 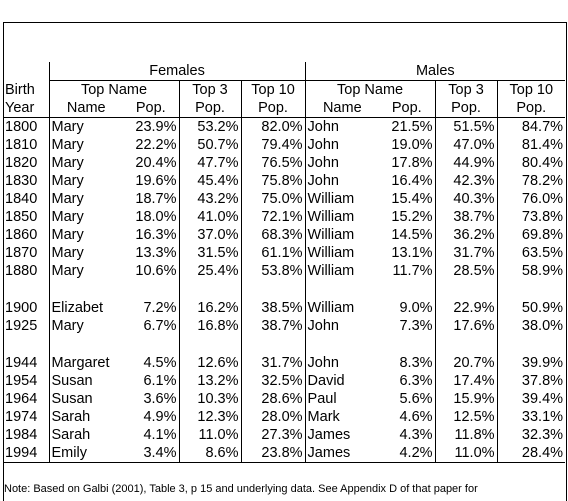 I want to click on cell-f-pop: 7.2%, so click(x=160, y=308).